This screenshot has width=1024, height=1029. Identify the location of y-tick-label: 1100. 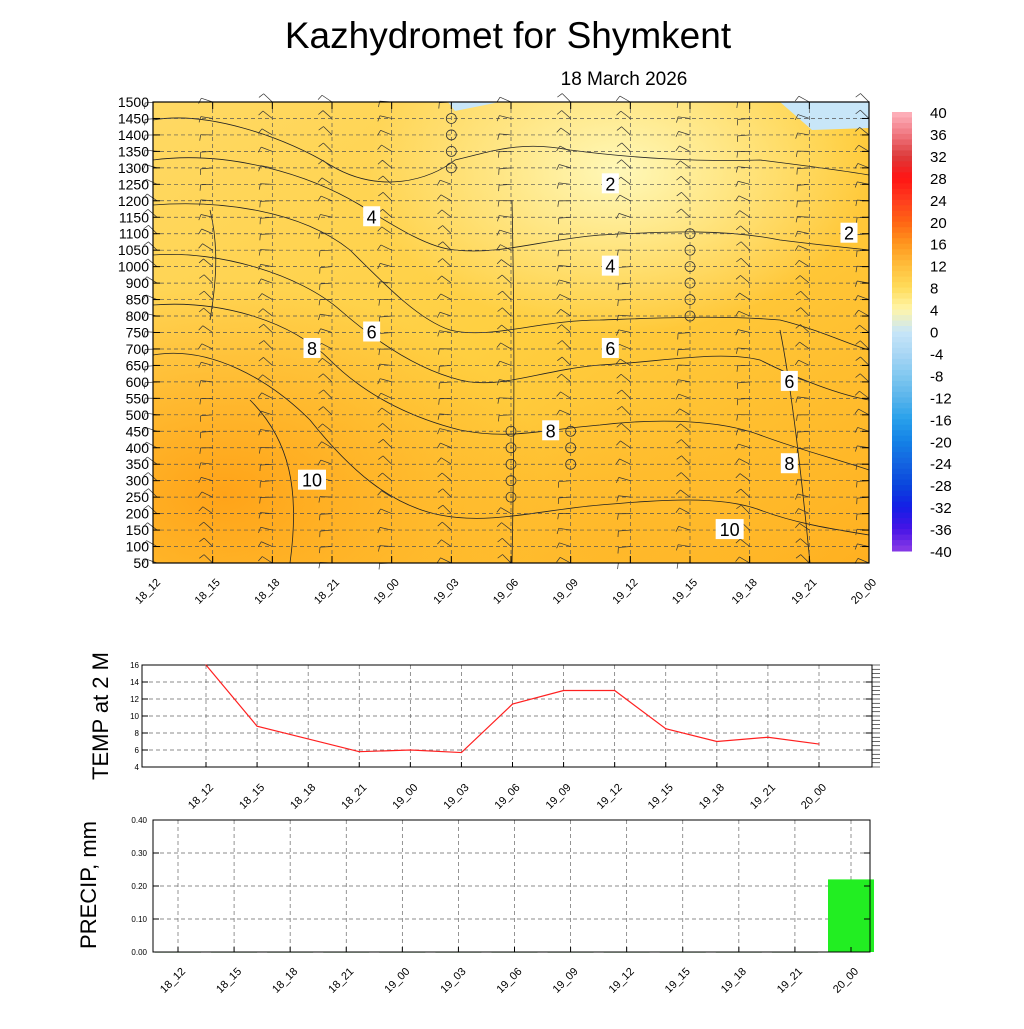
(134, 234).